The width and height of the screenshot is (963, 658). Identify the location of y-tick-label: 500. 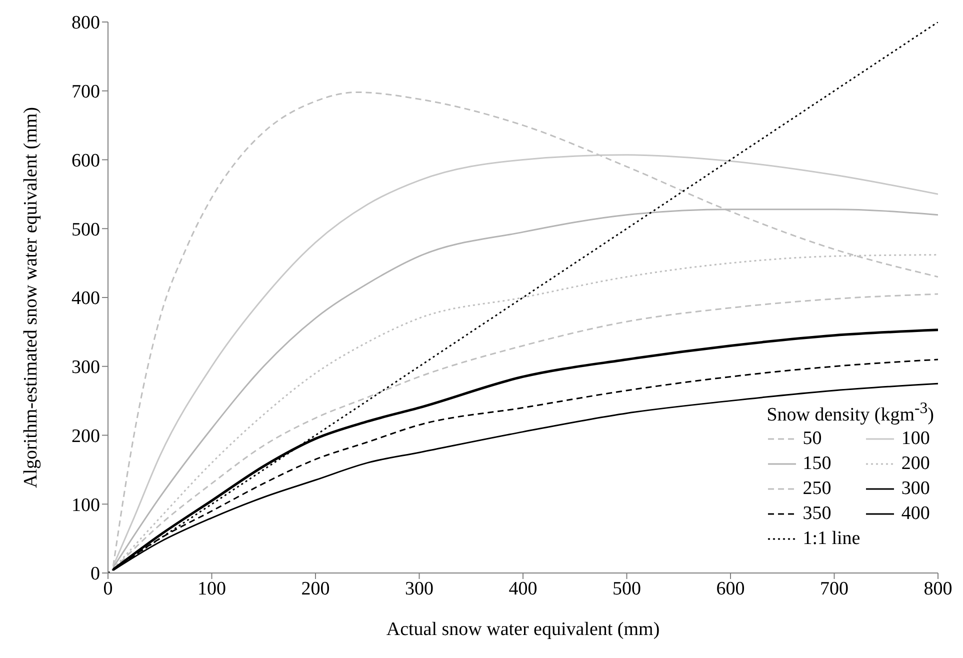
(86, 229).